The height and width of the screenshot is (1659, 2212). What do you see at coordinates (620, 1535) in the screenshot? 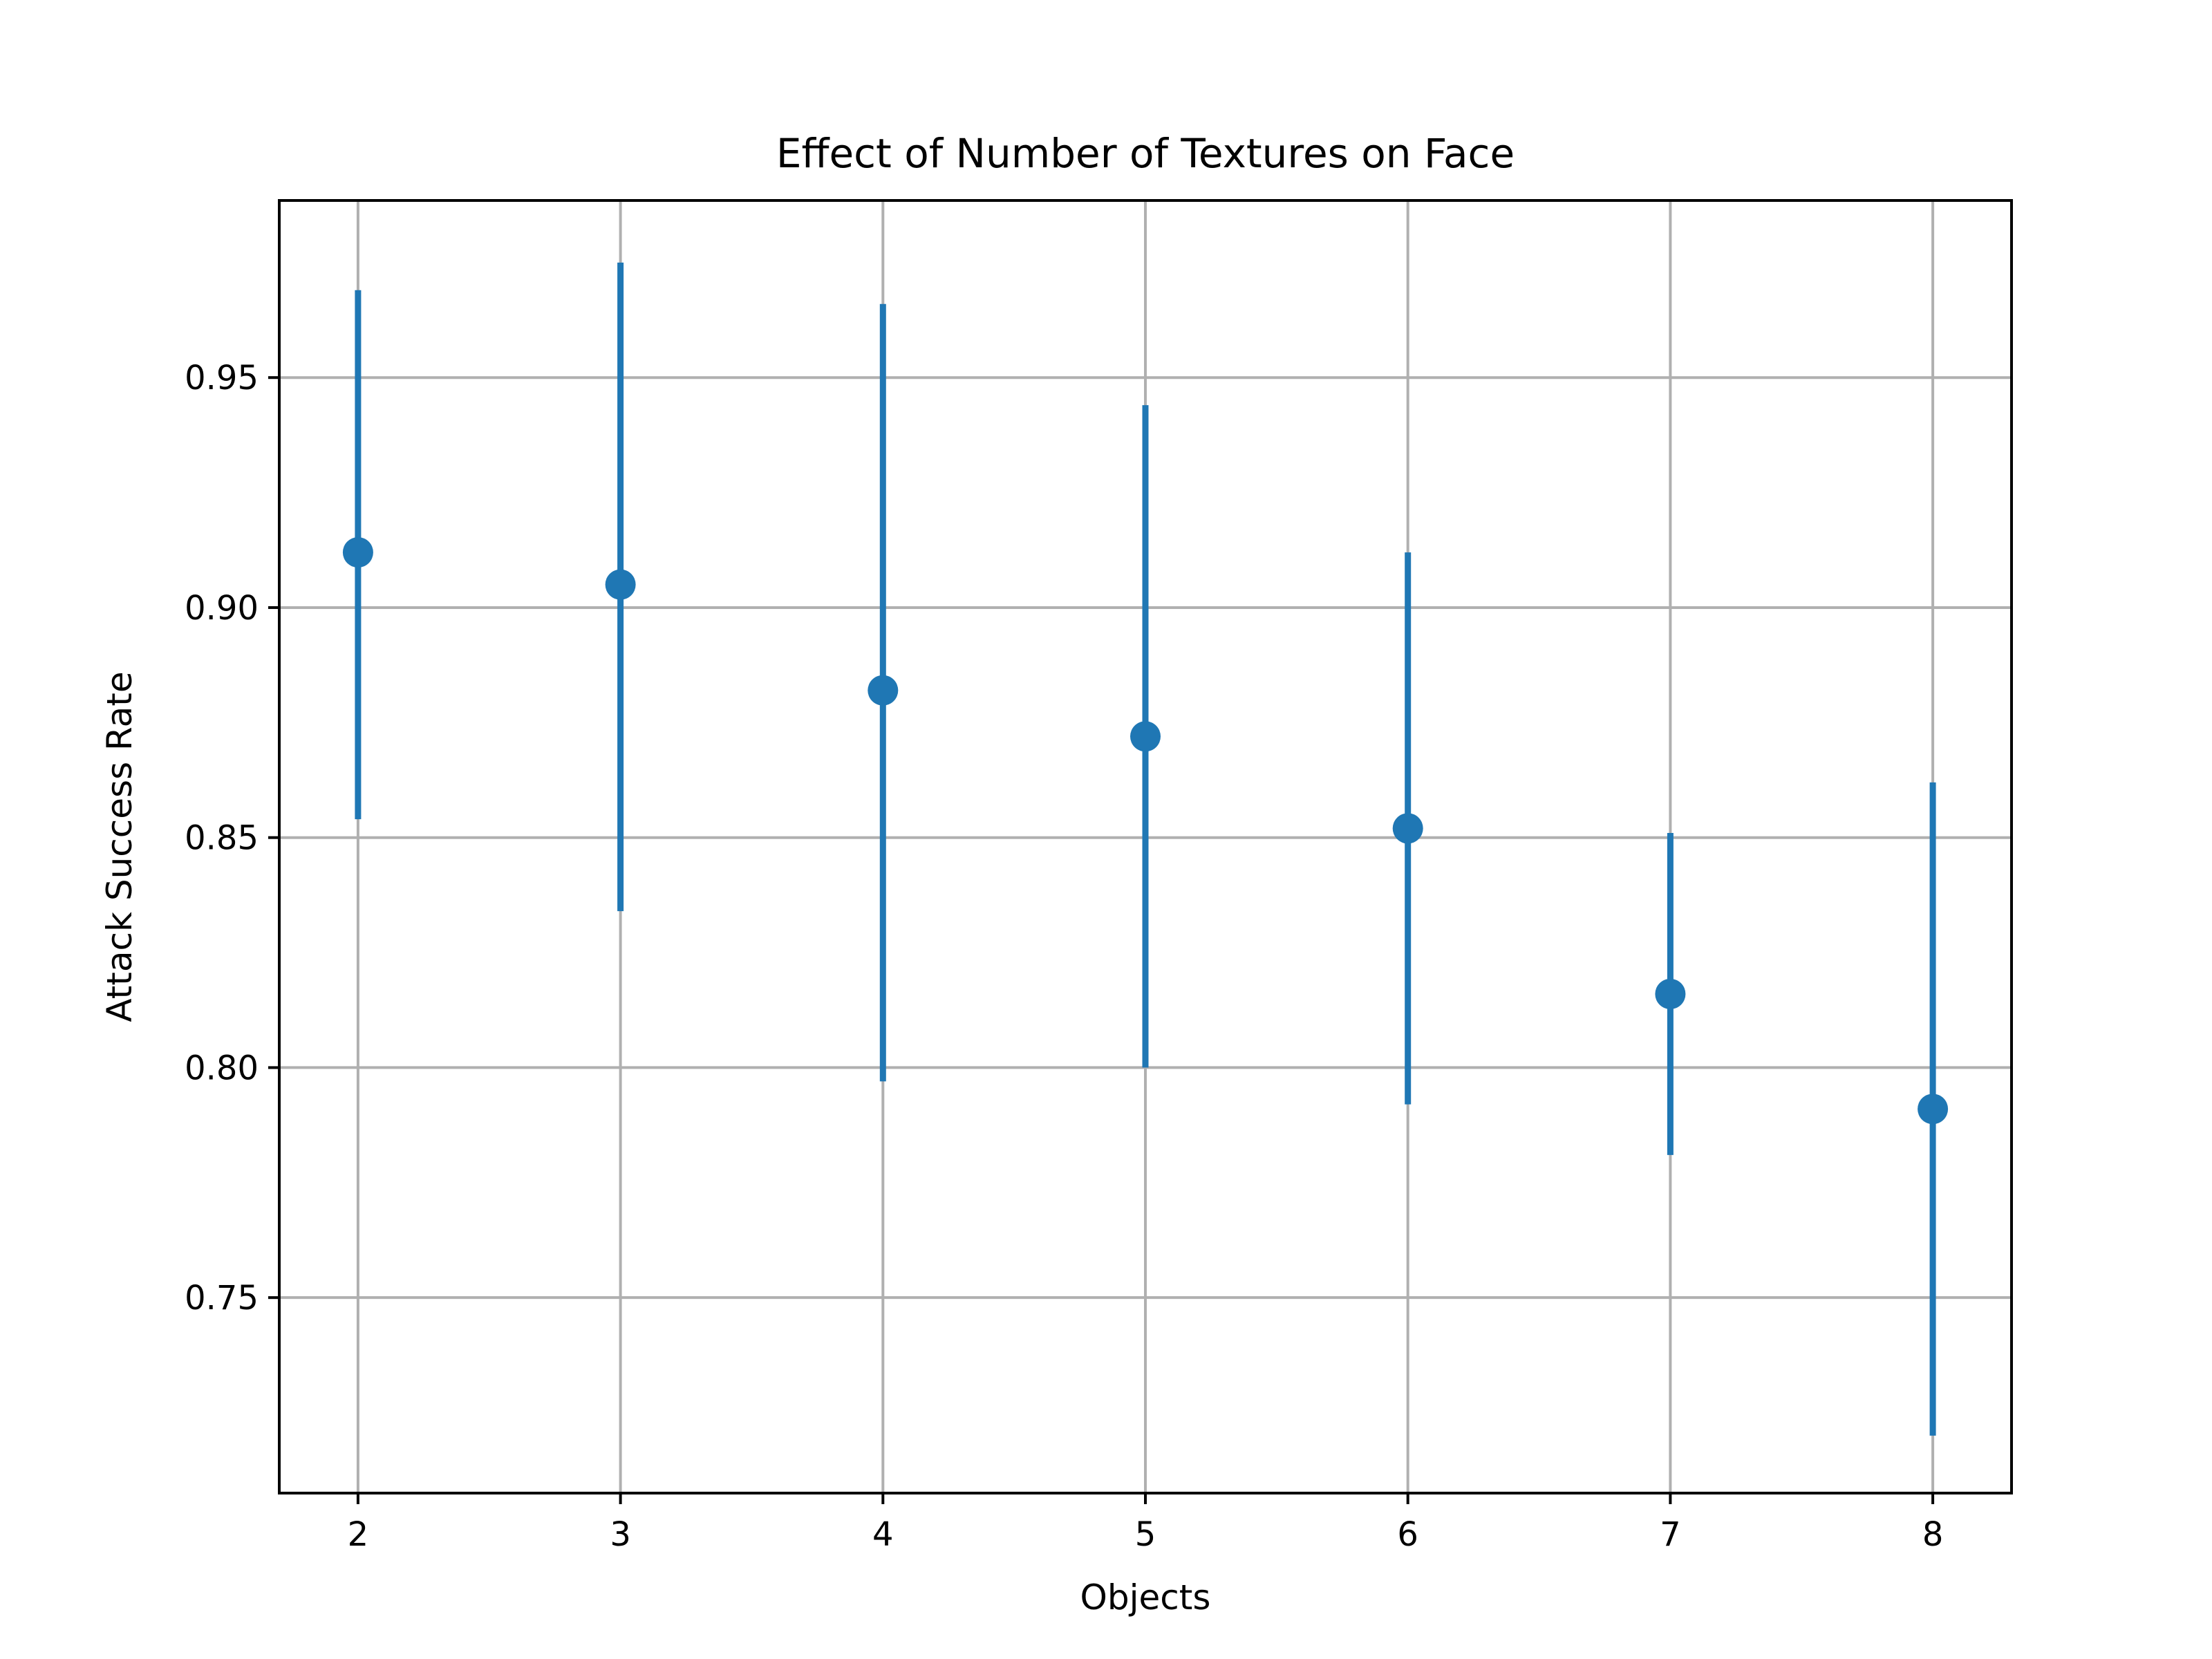
I see `x-tick-label: 3` at bounding box center [620, 1535].